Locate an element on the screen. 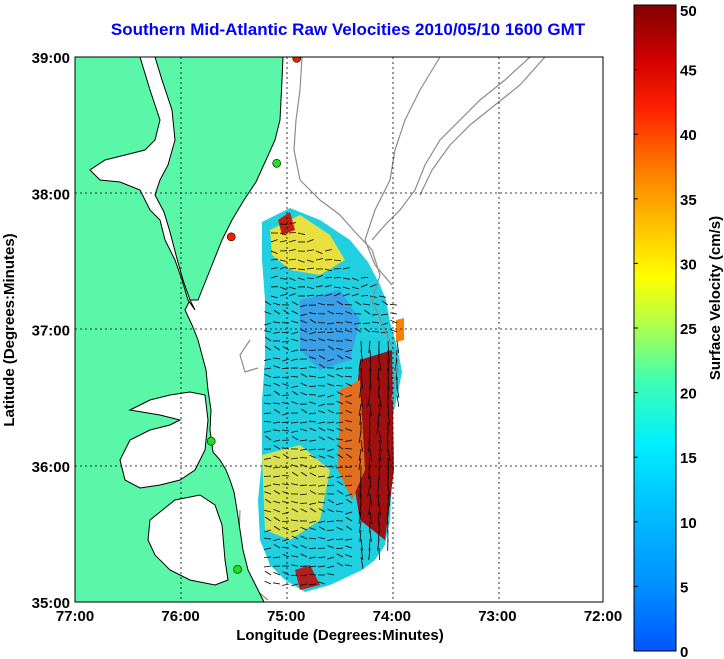 Image resolution: width=724 pixels, height=659 pixels. latitude-tick-label: 37:00 is located at coordinates (51, 331).